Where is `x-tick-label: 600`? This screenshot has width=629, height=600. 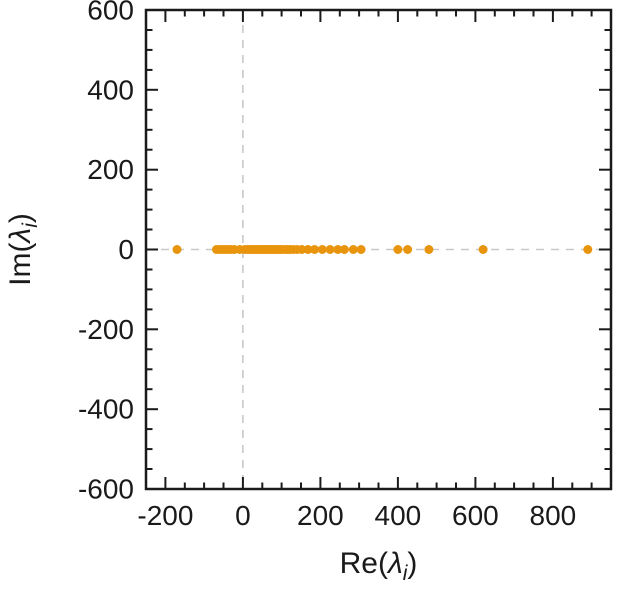 x-tick-label: 600 is located at coordinates (475, 515).